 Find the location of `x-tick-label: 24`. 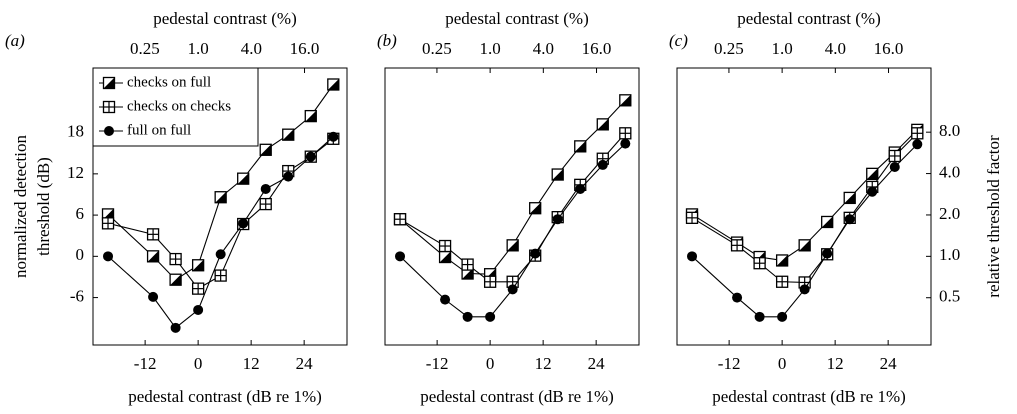

x-tick-label: 24 is located at coordinates (597, 363).